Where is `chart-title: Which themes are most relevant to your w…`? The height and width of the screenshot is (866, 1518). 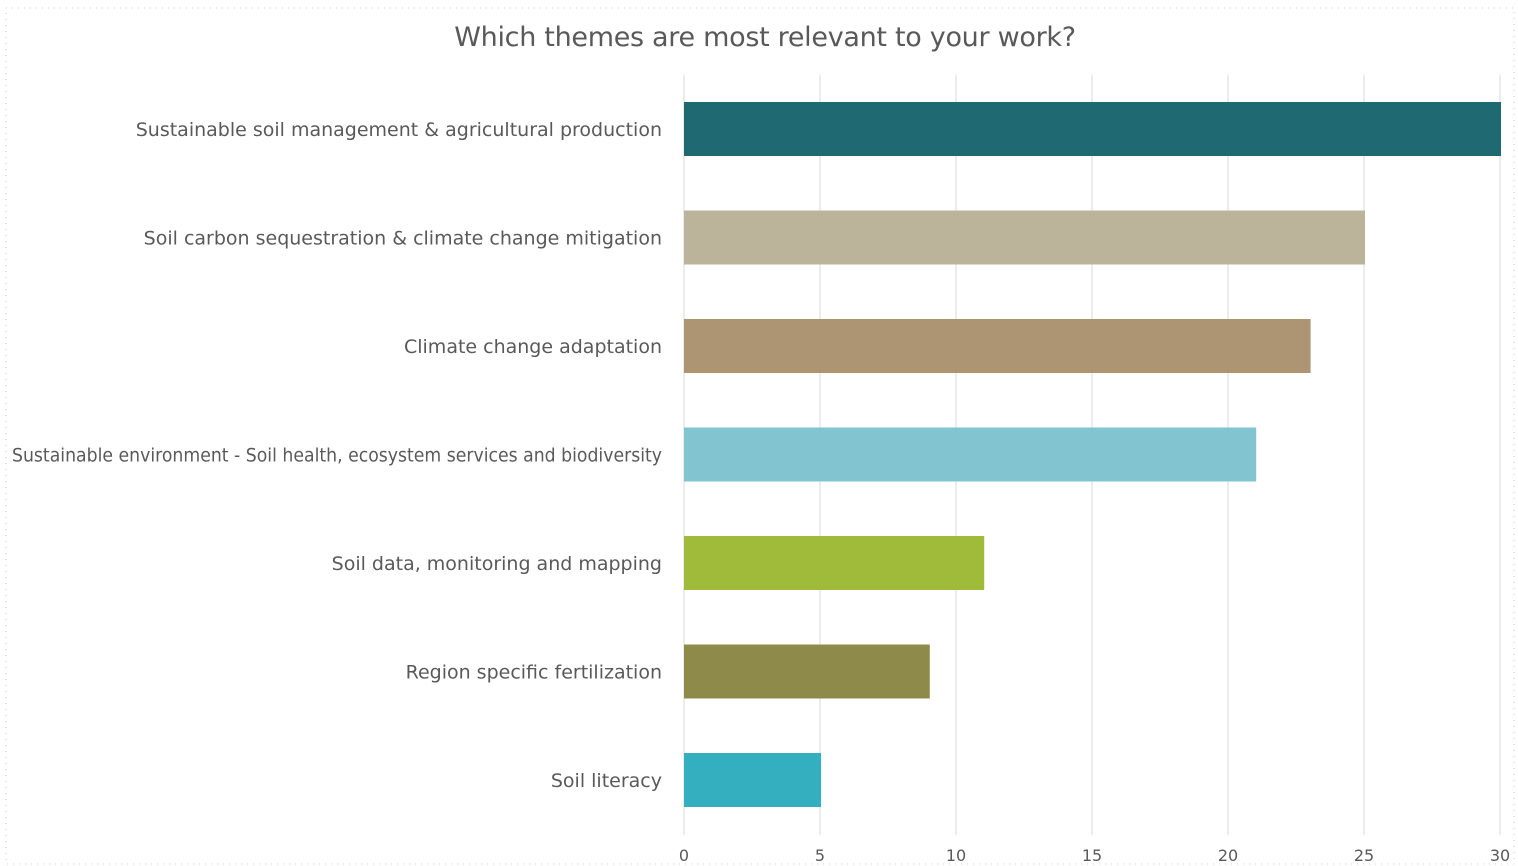
chart-title: Which themes are most relevant to your w… is located at coordinates (765, 37).